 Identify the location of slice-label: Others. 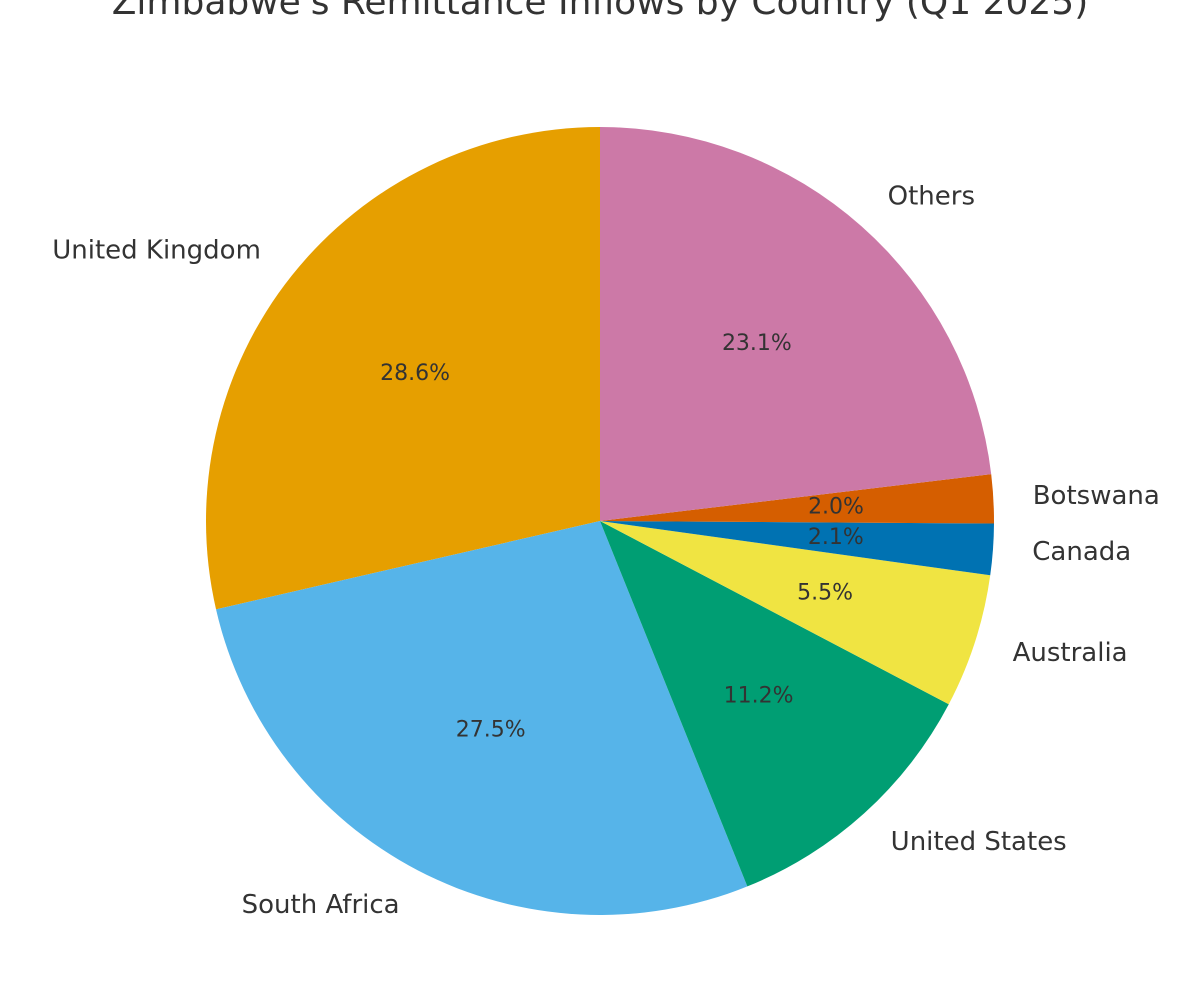
(931, 196).